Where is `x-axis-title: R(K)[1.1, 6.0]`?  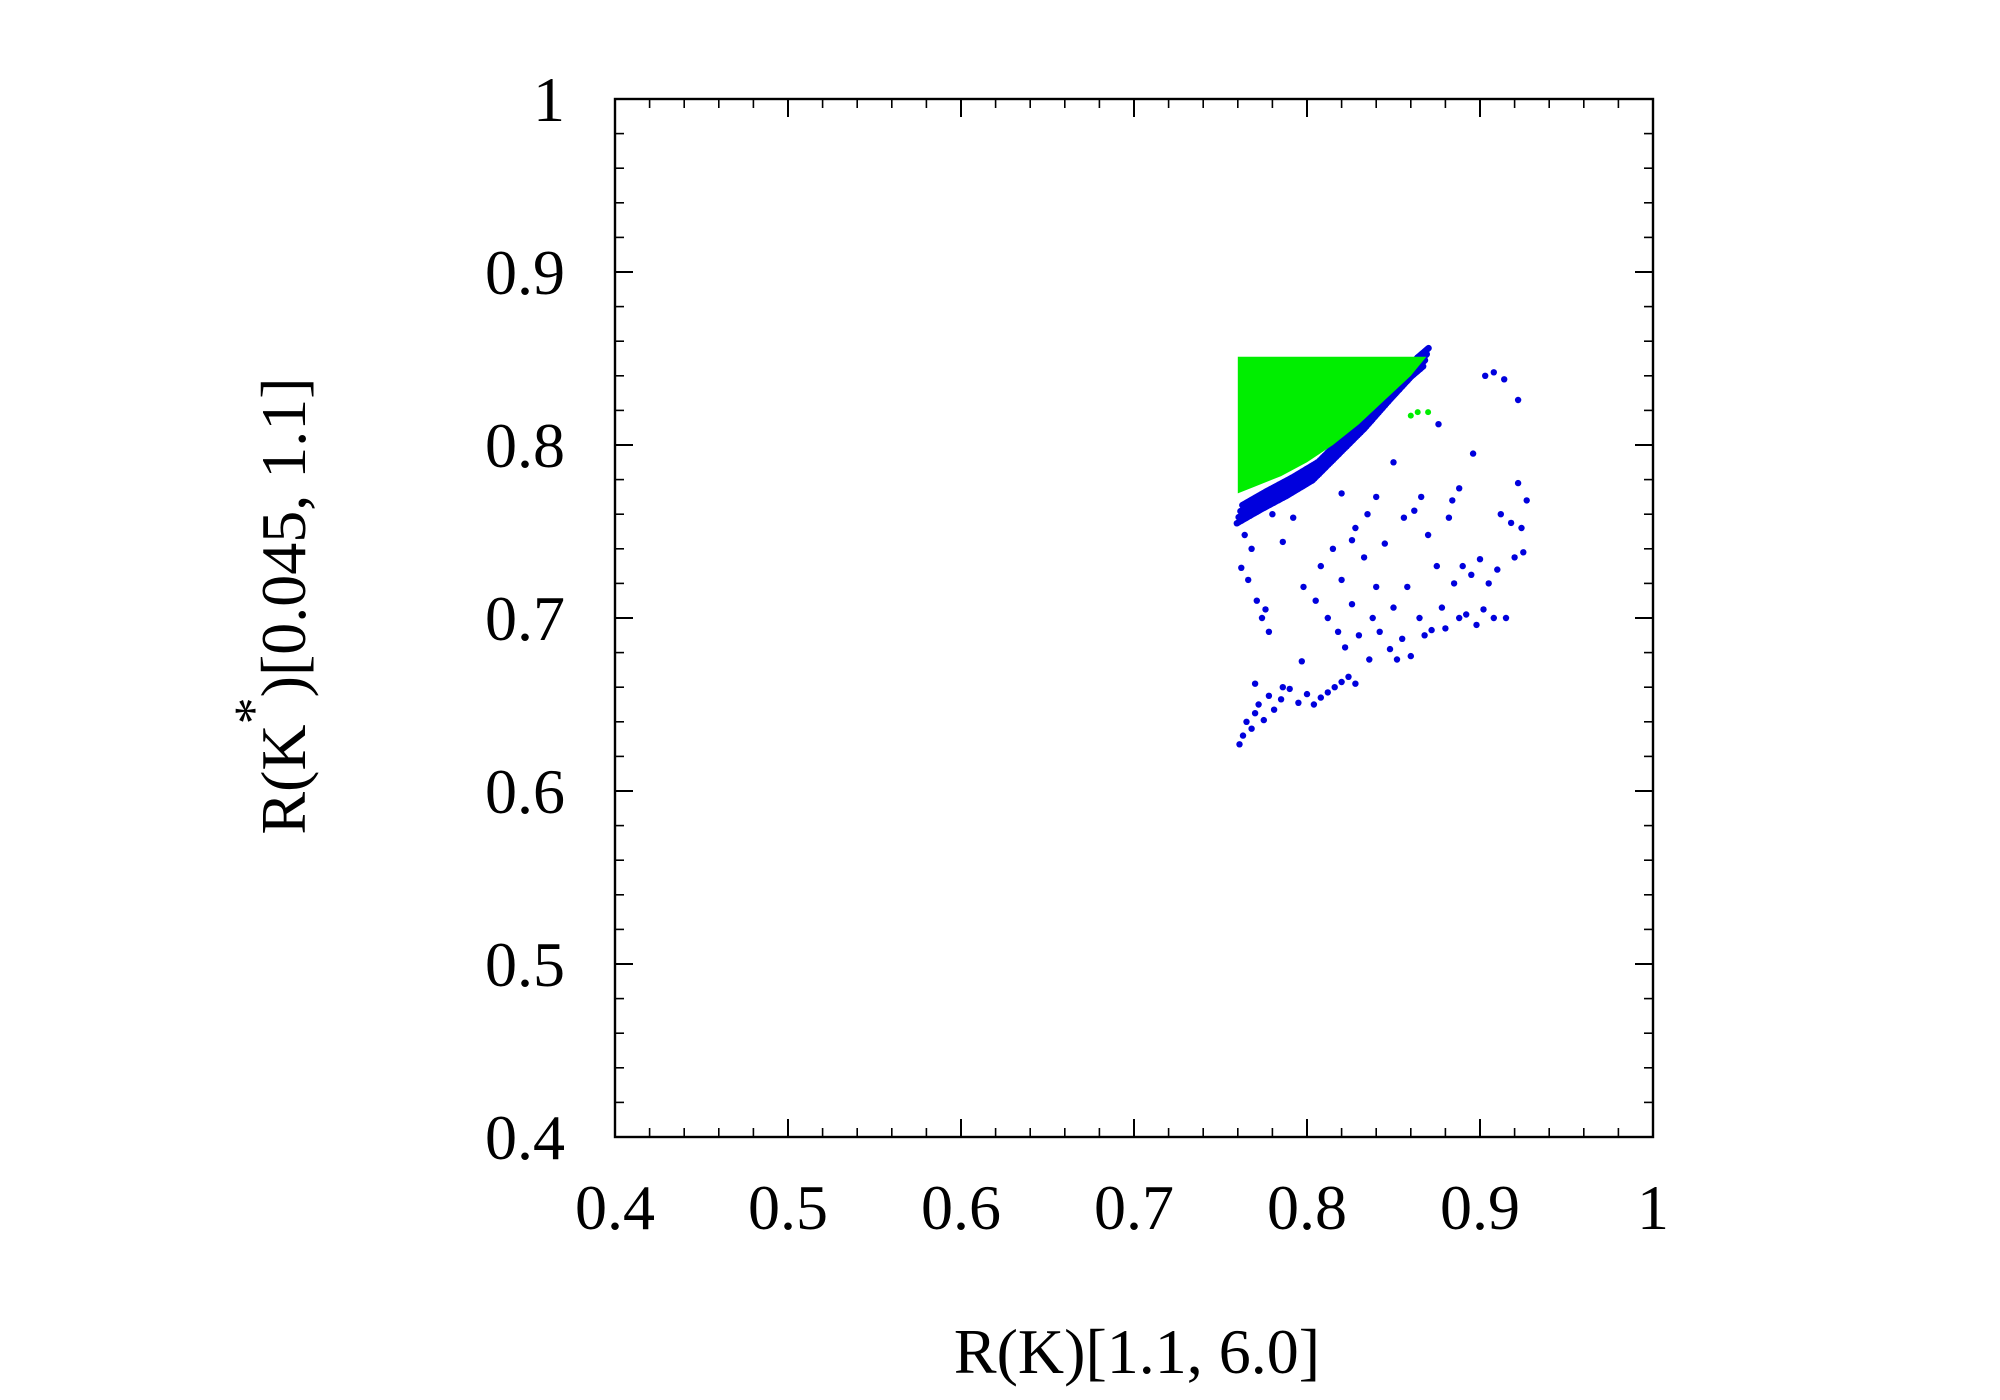 x-axis-title: R(K)[1.1, 6.0] is located at coordinates (1137, 1351).